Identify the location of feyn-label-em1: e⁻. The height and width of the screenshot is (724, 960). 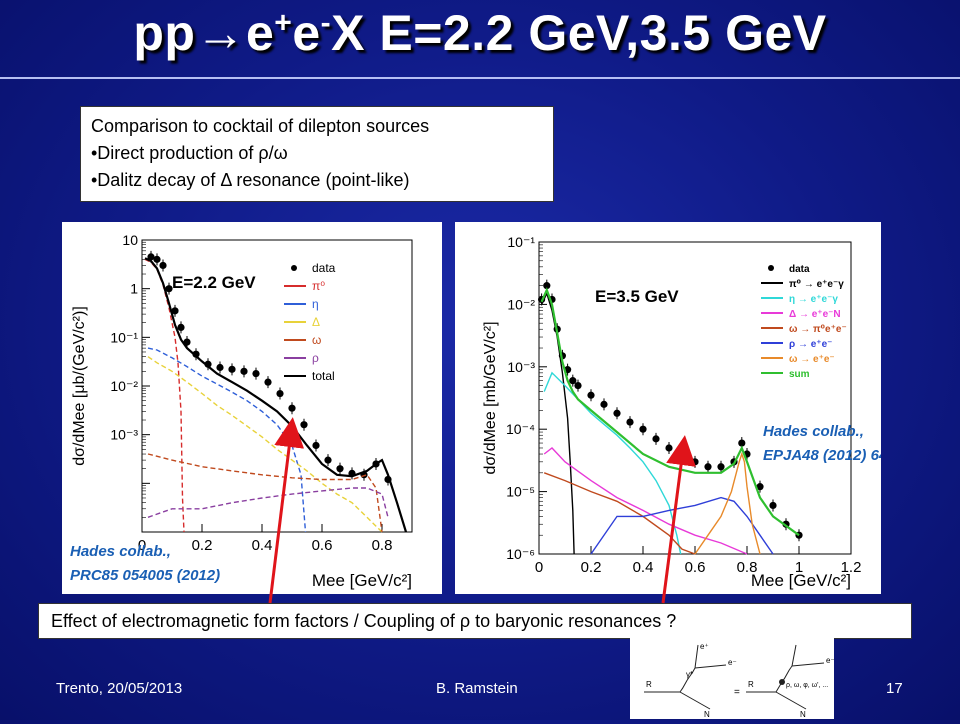
(732, 662).